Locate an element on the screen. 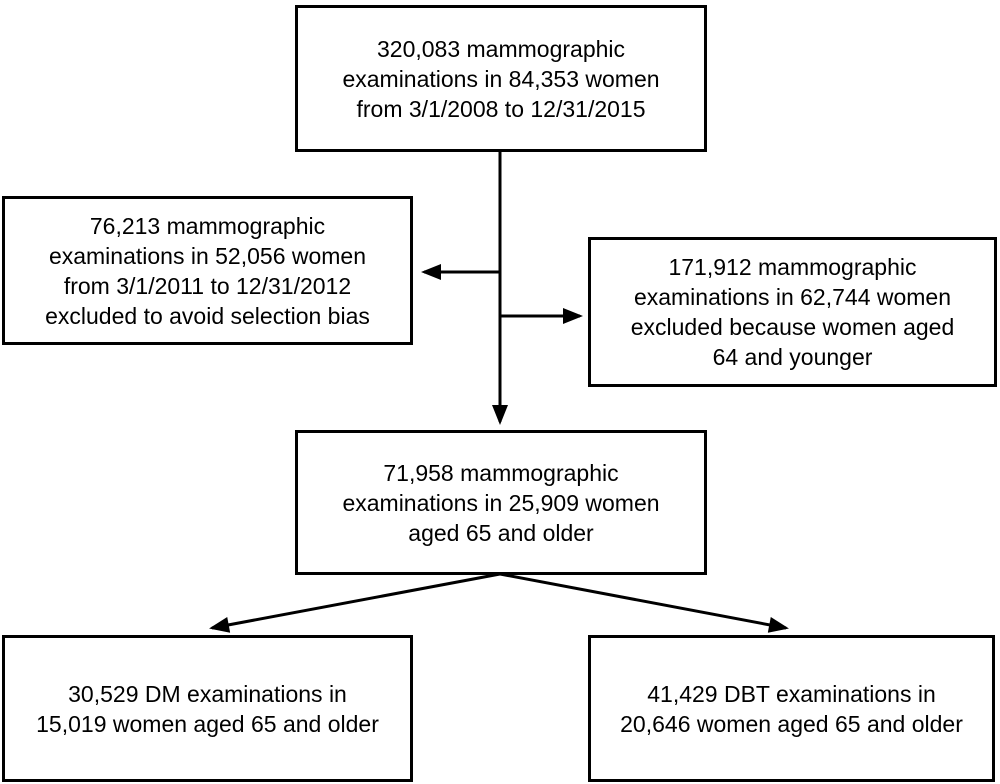 The height and width of the screenshot is (784, 1000). arrow-eligible-to-dm is located at coordinates (355, 602).